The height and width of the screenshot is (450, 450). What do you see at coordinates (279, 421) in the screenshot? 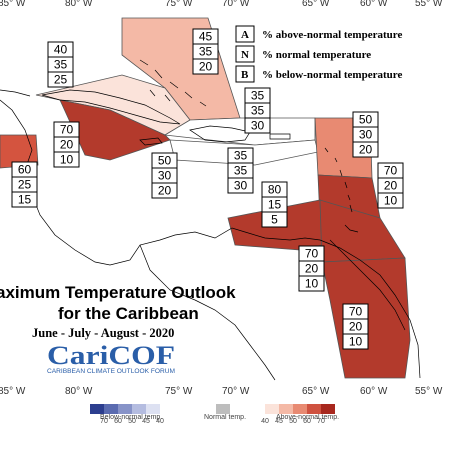
I see `colorbar-above-tick: 45` at bounding box center [279, 421].